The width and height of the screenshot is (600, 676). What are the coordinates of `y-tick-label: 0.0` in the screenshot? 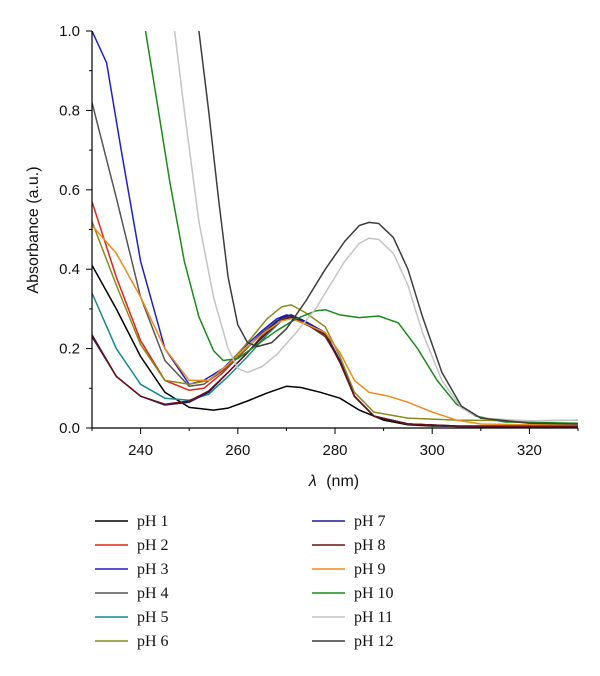 It's located at (69, 428).